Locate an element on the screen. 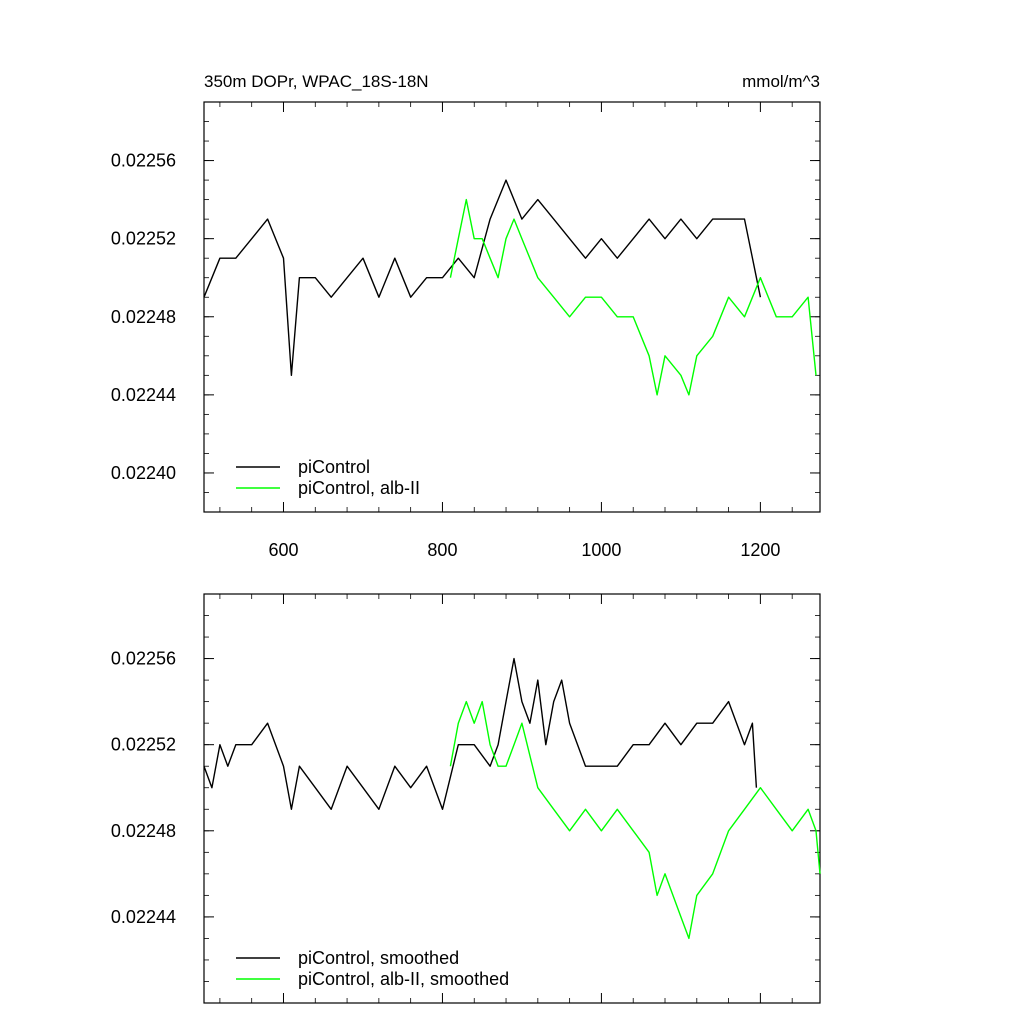 The width and height of the screenshot is (1024, 1024). legend-label: piControl, smoothed is located at coordinates (378, 958).